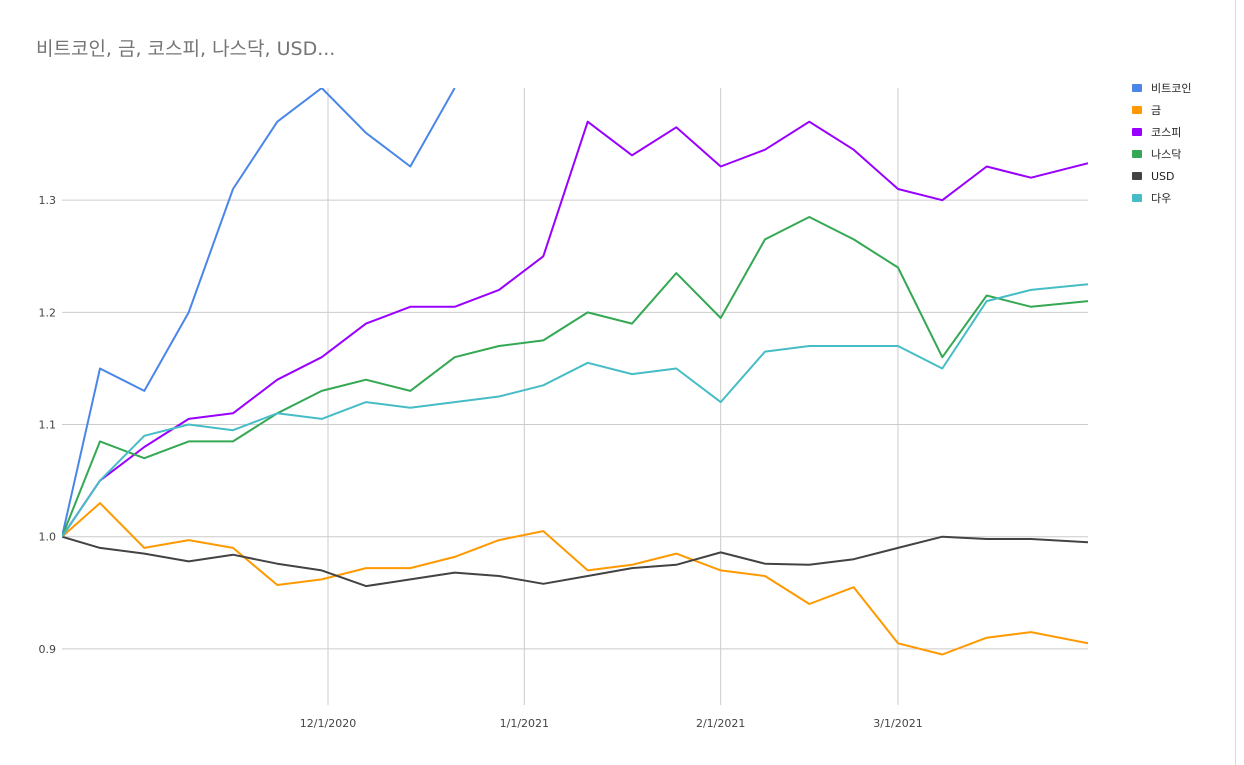 Image resolution: width=1244 pixels, height=765 pixels. What do you see at coordinates (1161, 198) in the screenshot?
I see `legend-label: 다우` at bounding box center [1161, 198].